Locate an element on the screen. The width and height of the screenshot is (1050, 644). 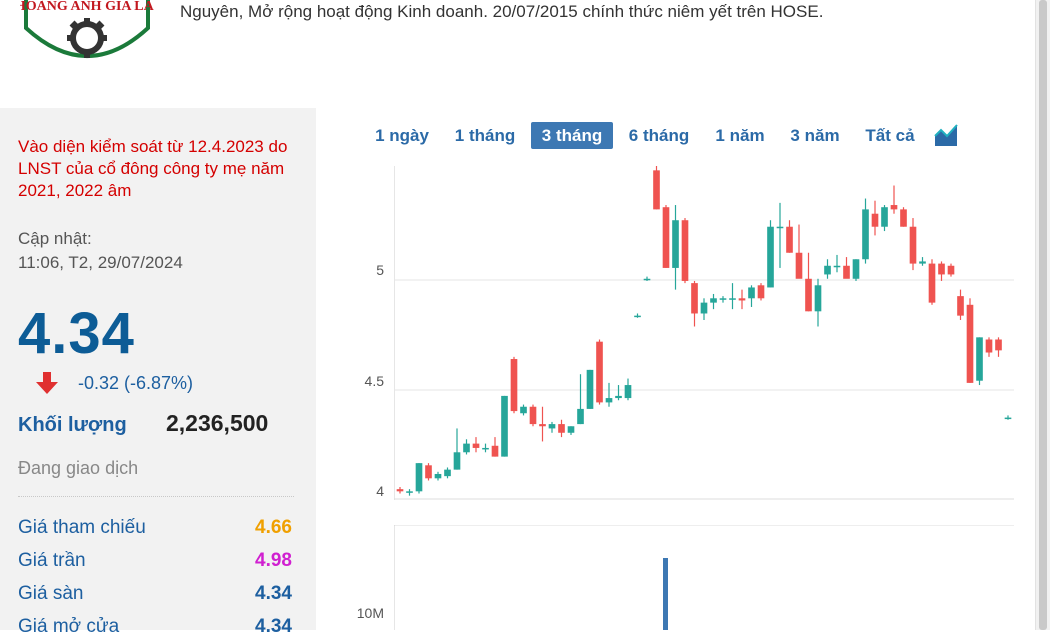
scrollbar-thumb is located at coordinates (1043, 315).